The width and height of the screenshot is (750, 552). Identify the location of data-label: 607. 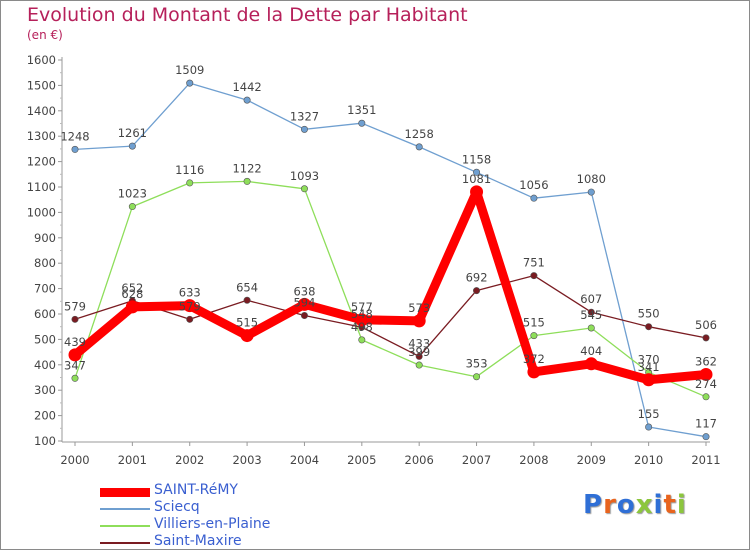
(591, 299).